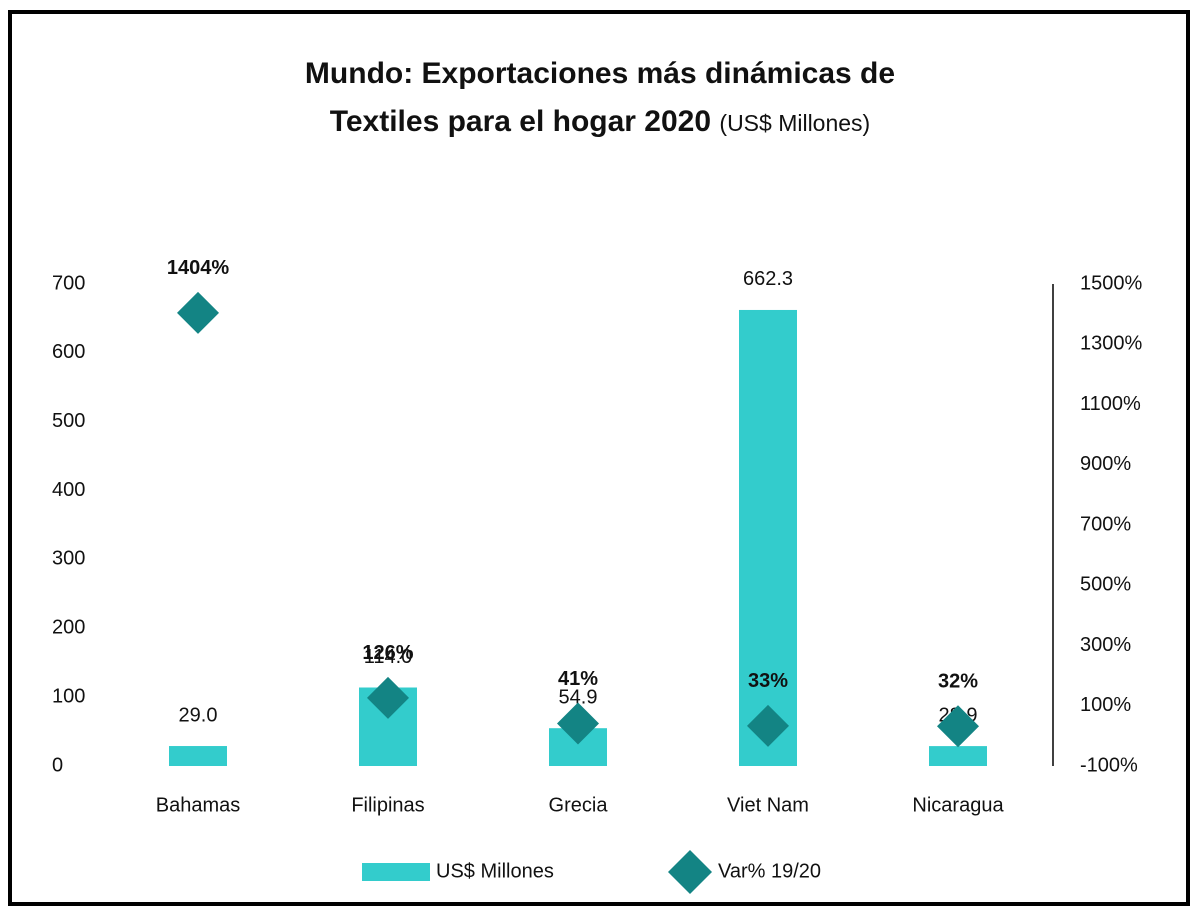  I want to click on y2-tick-label: 100%, so click(1105, 705).